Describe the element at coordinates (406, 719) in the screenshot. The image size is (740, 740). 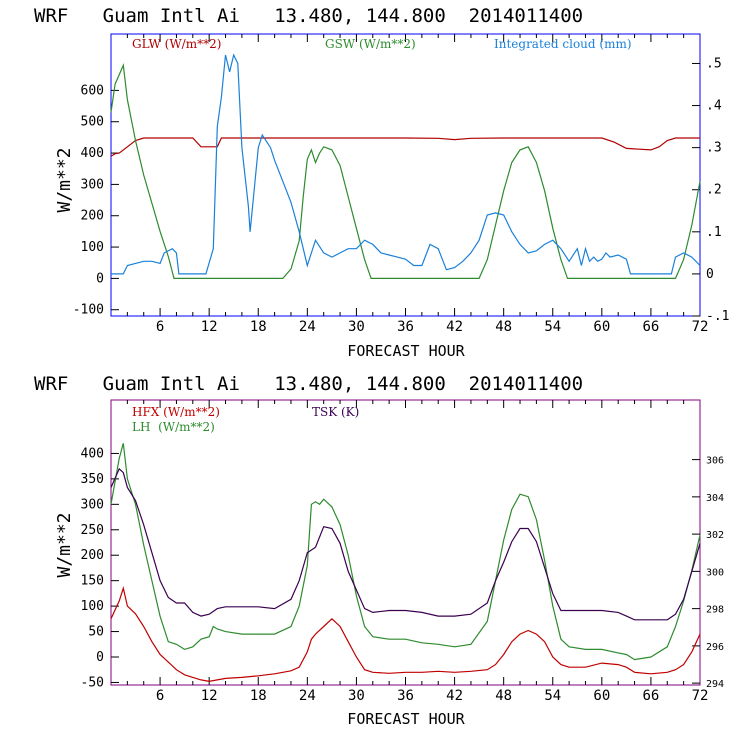
I see `chart-bottom-xlabel: FORECAST HOUR` at that location.